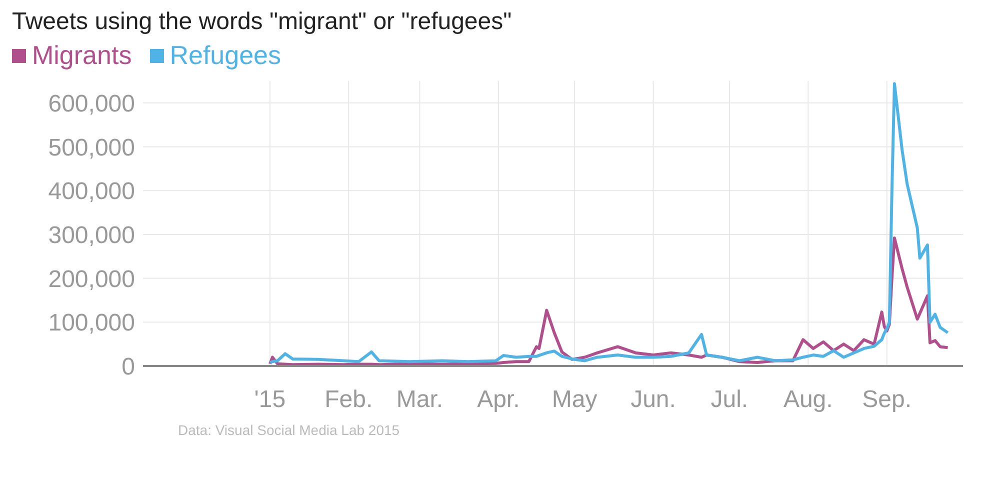  I want to click on y-tick-label: 300,000, so click(91, 235).